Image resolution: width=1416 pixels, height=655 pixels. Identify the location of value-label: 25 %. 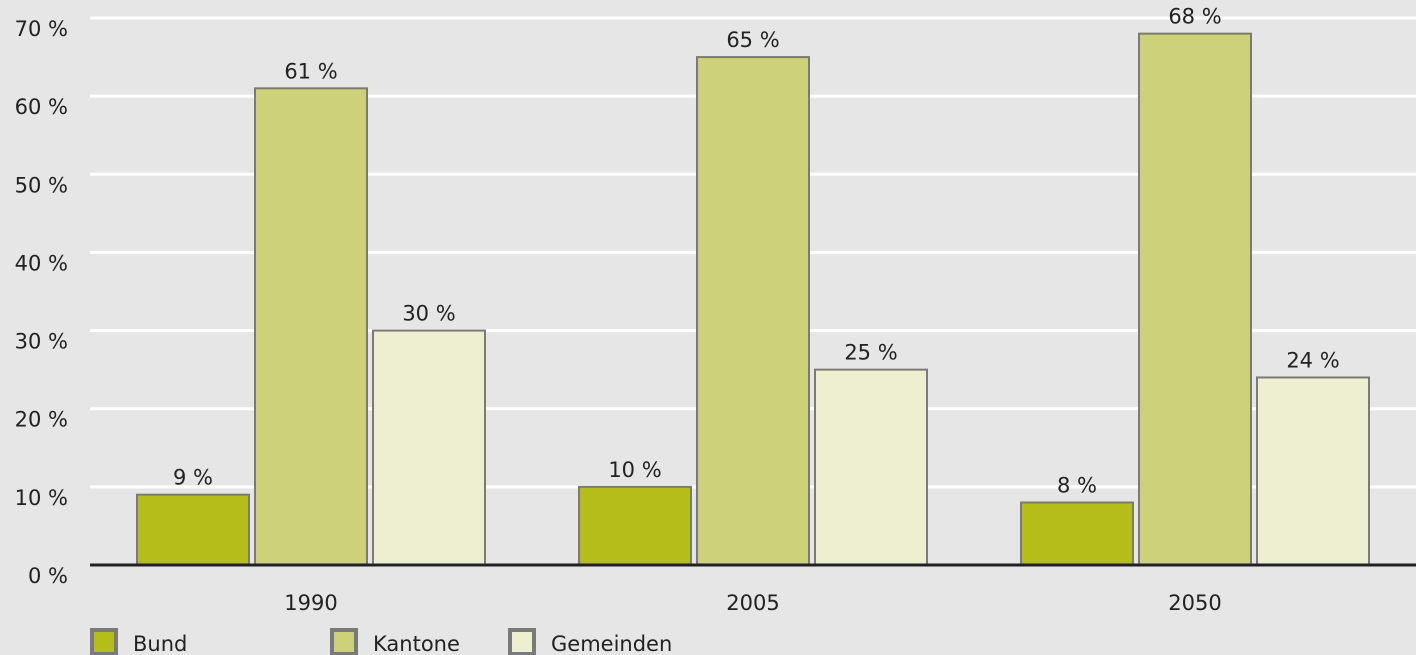
(870, 353).